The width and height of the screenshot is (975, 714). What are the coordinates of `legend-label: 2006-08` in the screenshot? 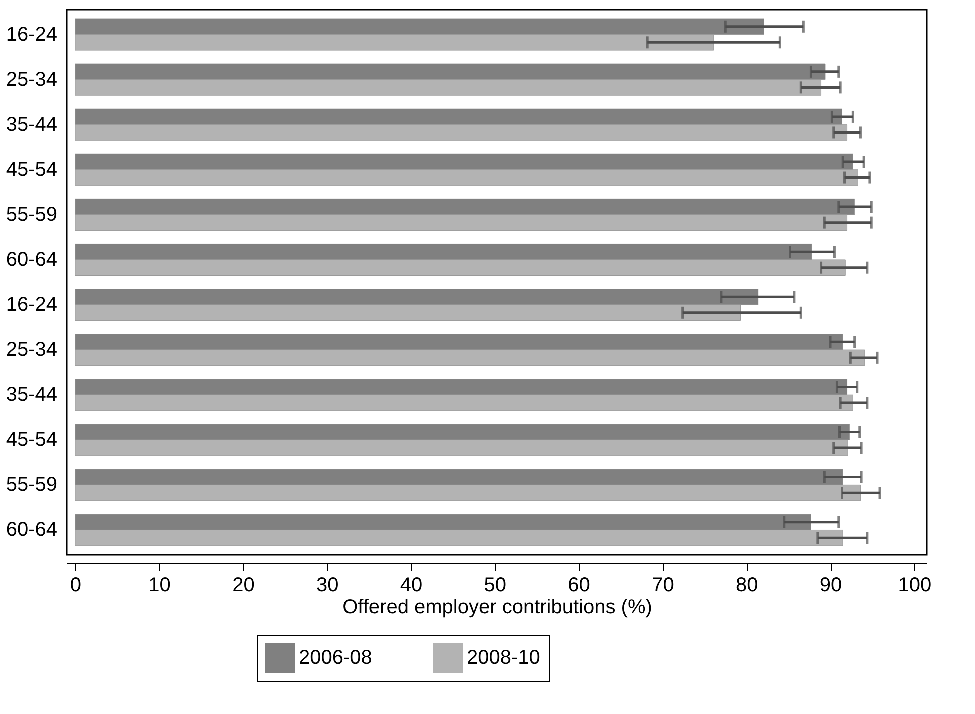 It's located at (335, 658).